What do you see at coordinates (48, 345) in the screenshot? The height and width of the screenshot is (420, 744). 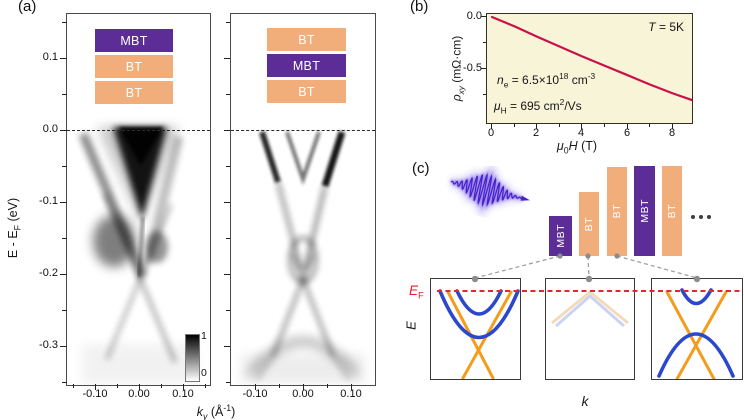 I see `y-tick-label: -0.3` at bounding box center [48, 345].